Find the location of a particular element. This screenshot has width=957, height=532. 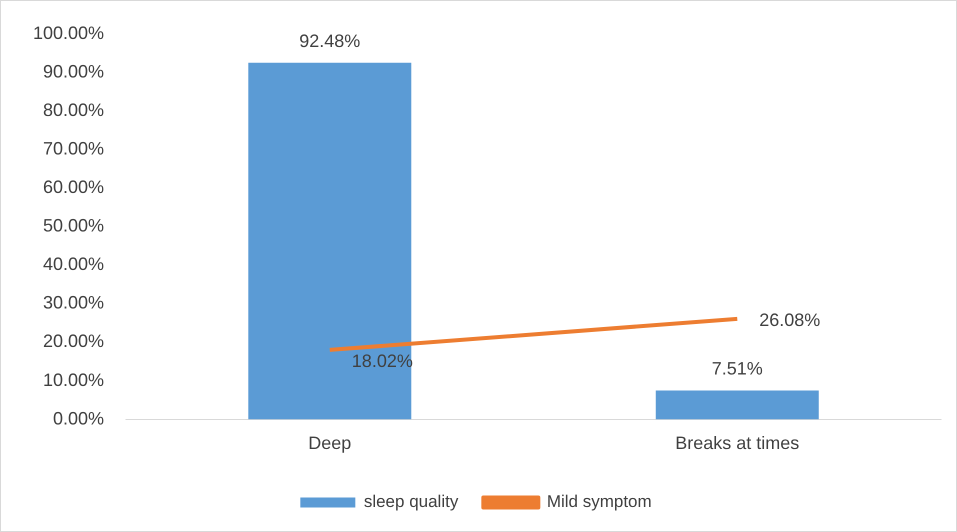

legend-label: sleep quality is located at coordinates (411, 502).